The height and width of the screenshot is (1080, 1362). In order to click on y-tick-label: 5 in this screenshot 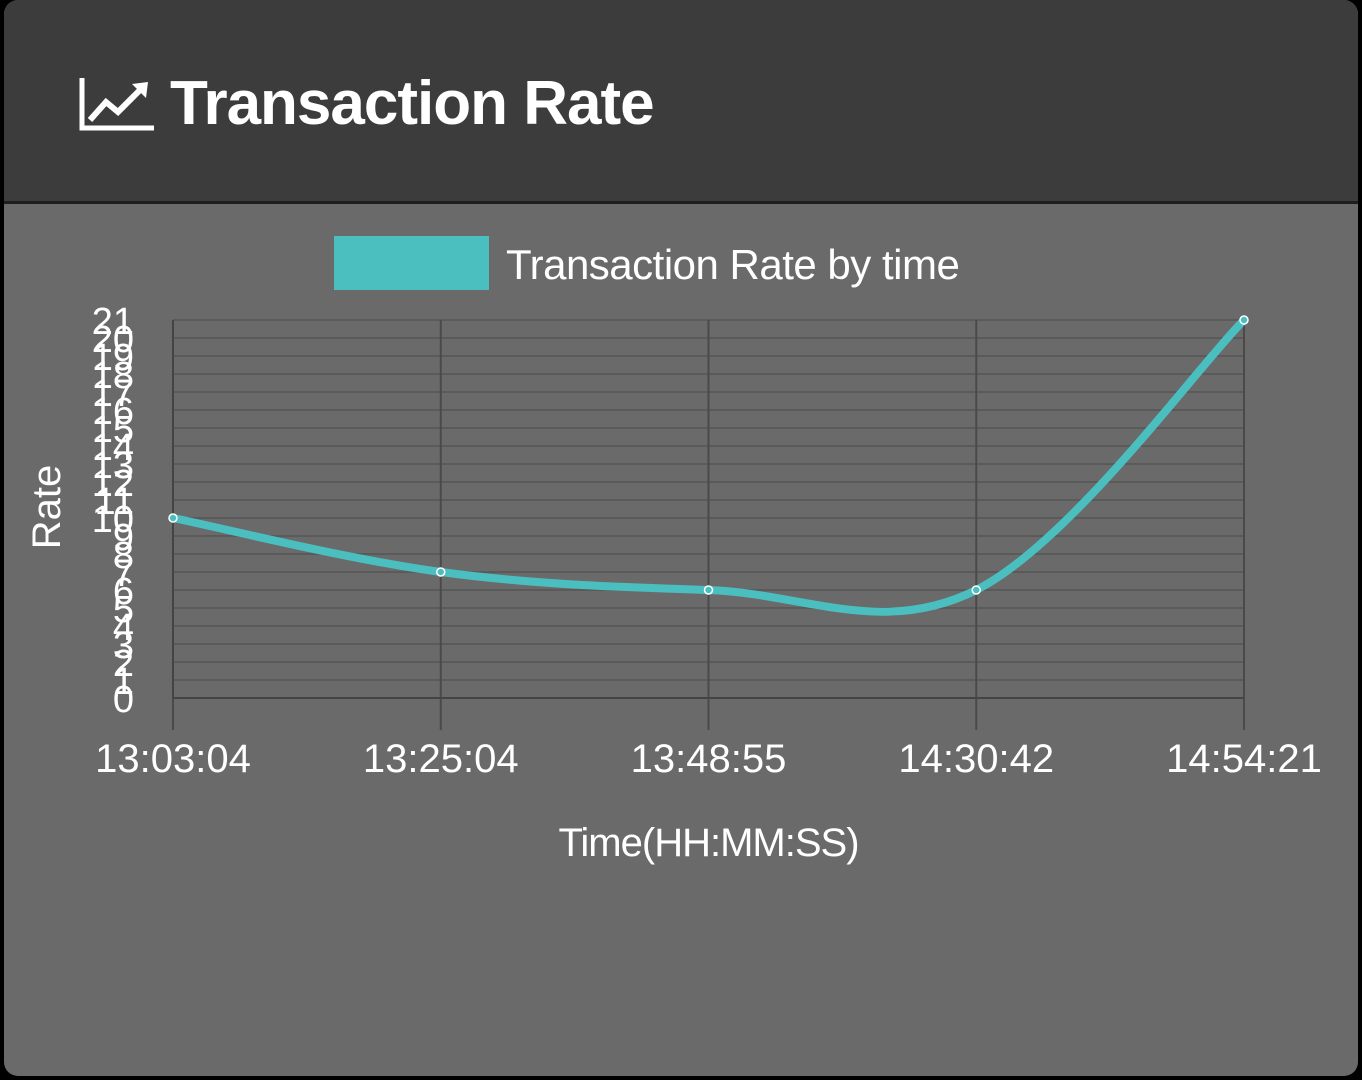, I will do `click(123, 610)`.